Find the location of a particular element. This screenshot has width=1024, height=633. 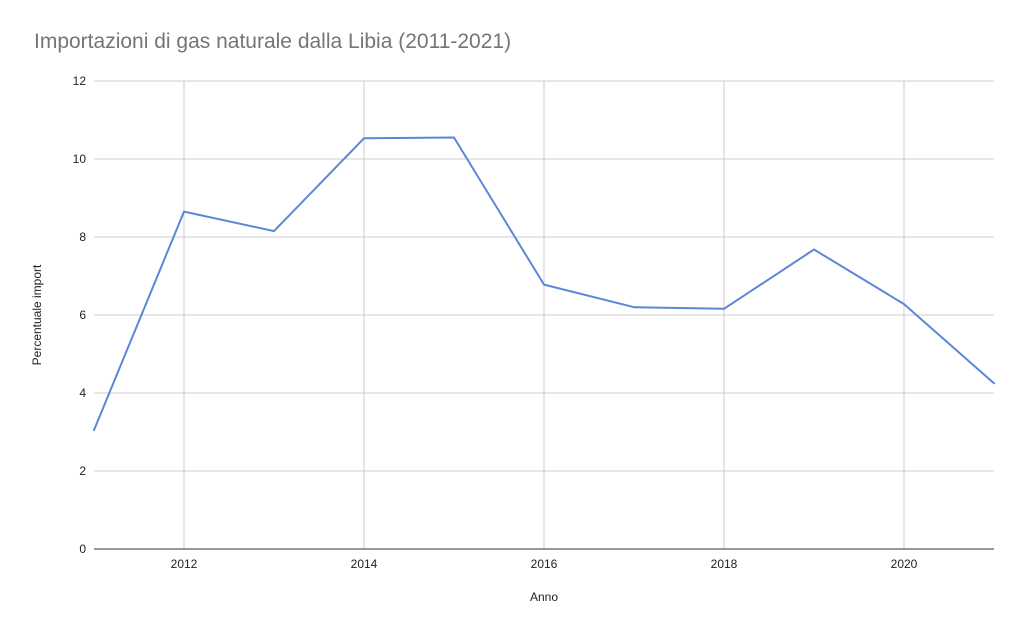

y-tick-label-4: 4 is located at coordinates (82, 393).